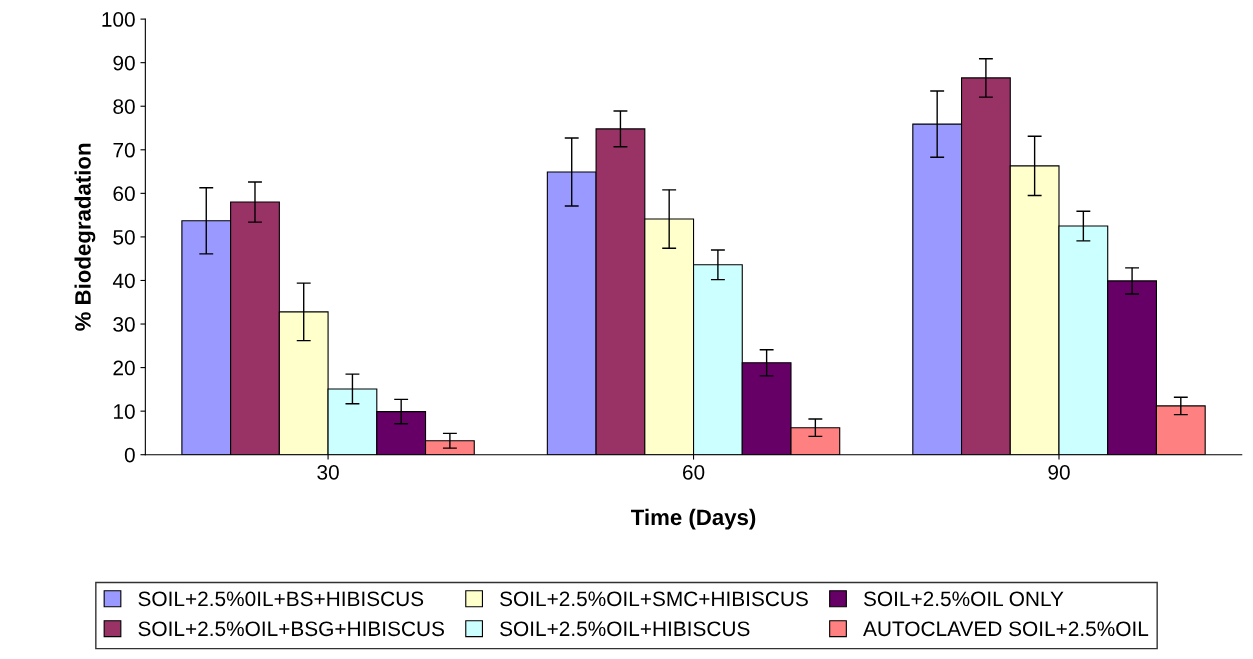 The width and height of the screenshot is (1253, 659). I want to click on legend-label: SOIL+2.5%OIL+SMC+HIBISCUS, so click(654, 599).